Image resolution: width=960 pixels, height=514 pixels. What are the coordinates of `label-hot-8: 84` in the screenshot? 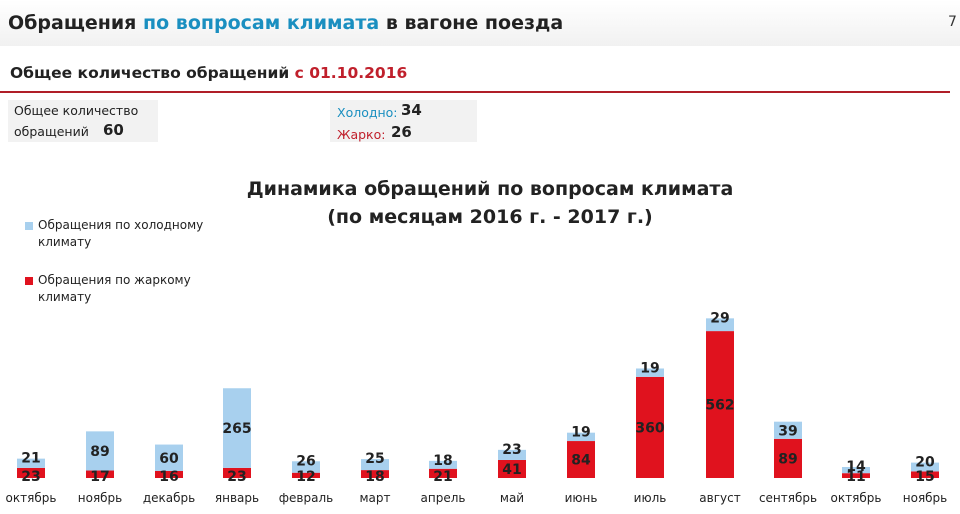 It's located at (581, 461).